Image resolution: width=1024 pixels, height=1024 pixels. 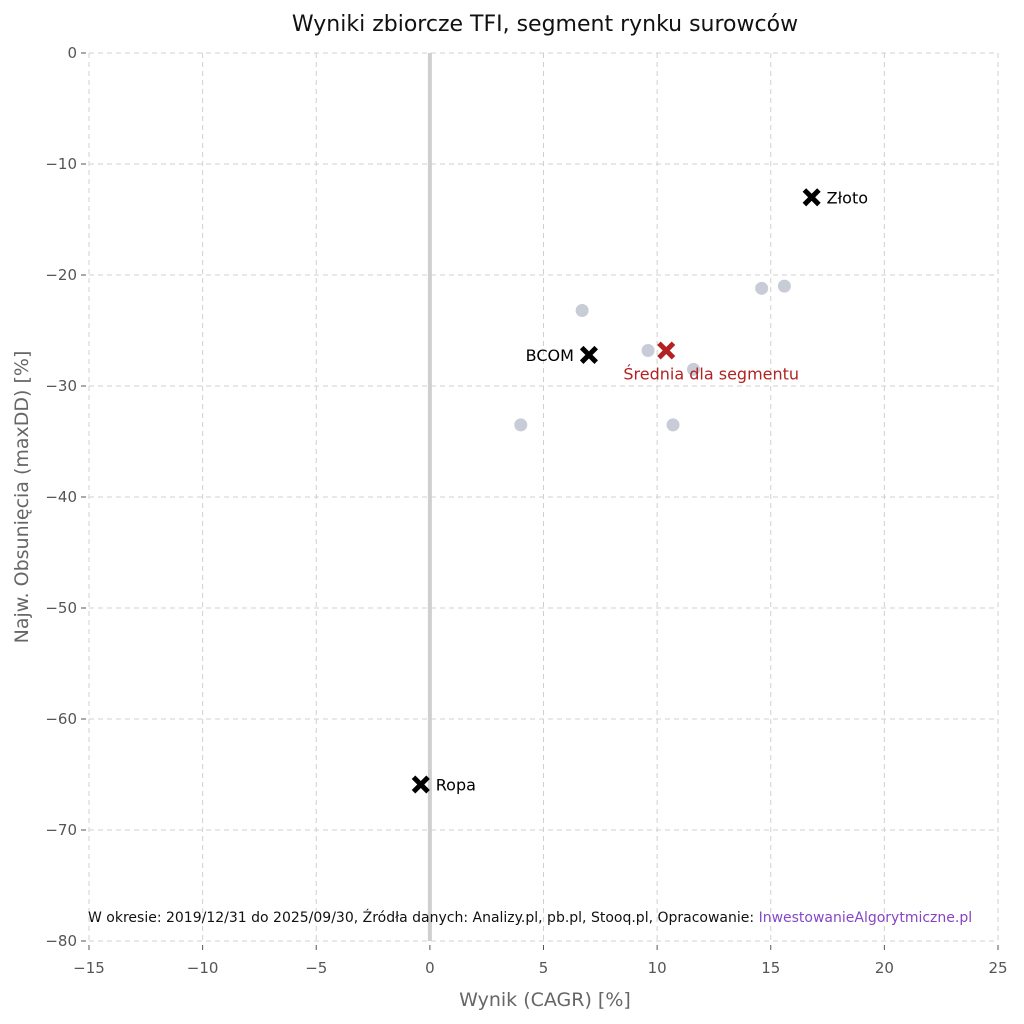 What do you see at coordinates (61, 719) in the screenshot?
I see `y-tick-label: −60` at bounding box center [61, 719].